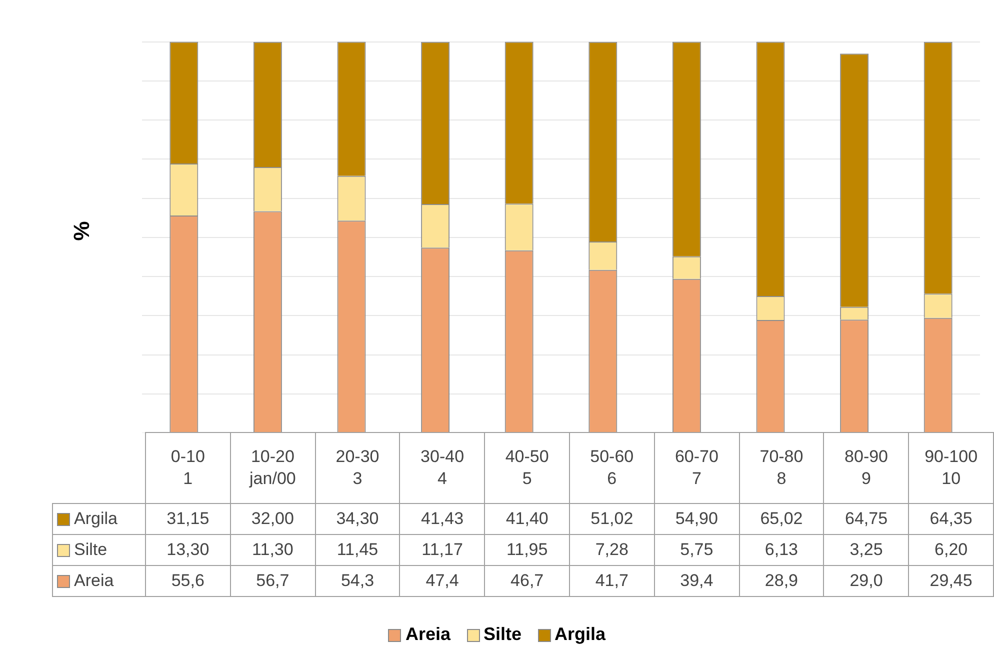 The height and width of the screenshot is (663, 994). What do you see at coordinates (273, 550) in the screenshot?
I see `data-label: 11,30` at bounding box center [273, 550].